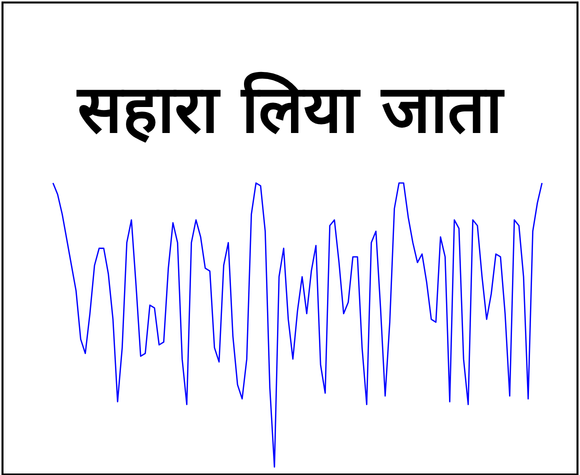  Describe the element at coordinates (291, 109) in the screenshot. I see `chart-title: सहारा लिया जाता` at that location.